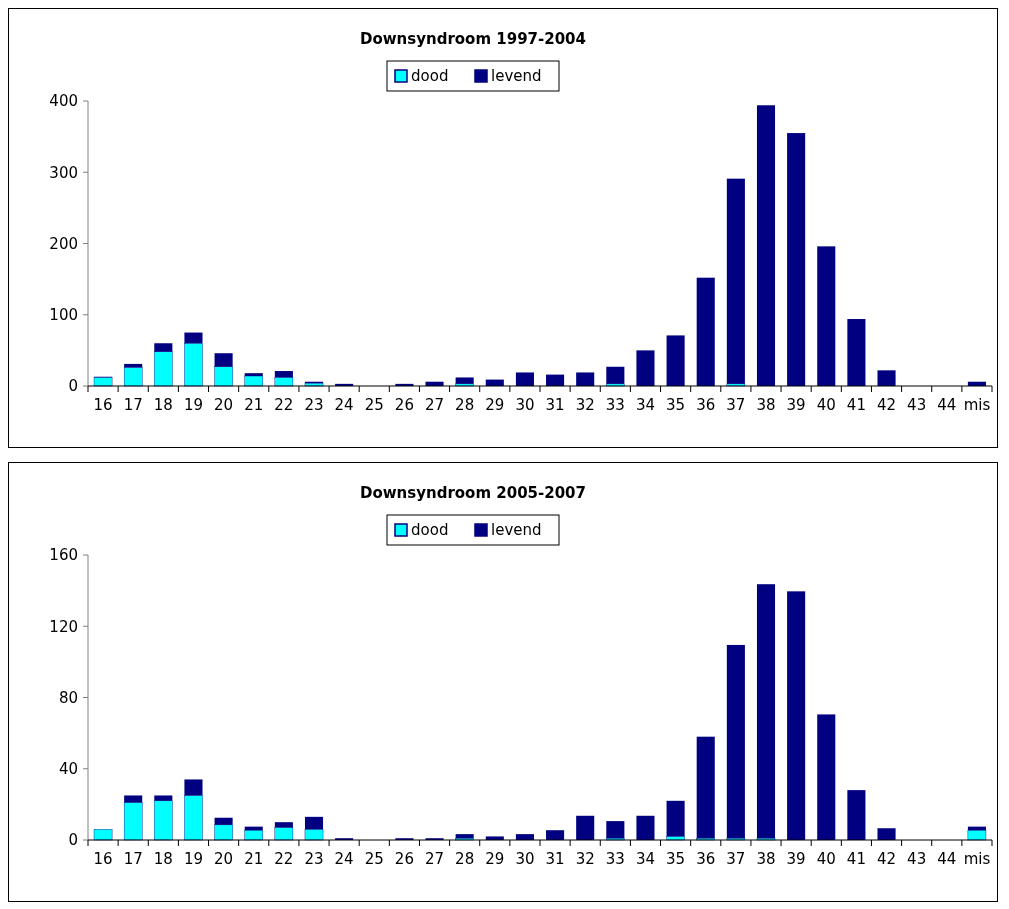 The width and height of the screenshot is (1009, 909). I want to click on y-tick-label: 200, so click(63, 243).